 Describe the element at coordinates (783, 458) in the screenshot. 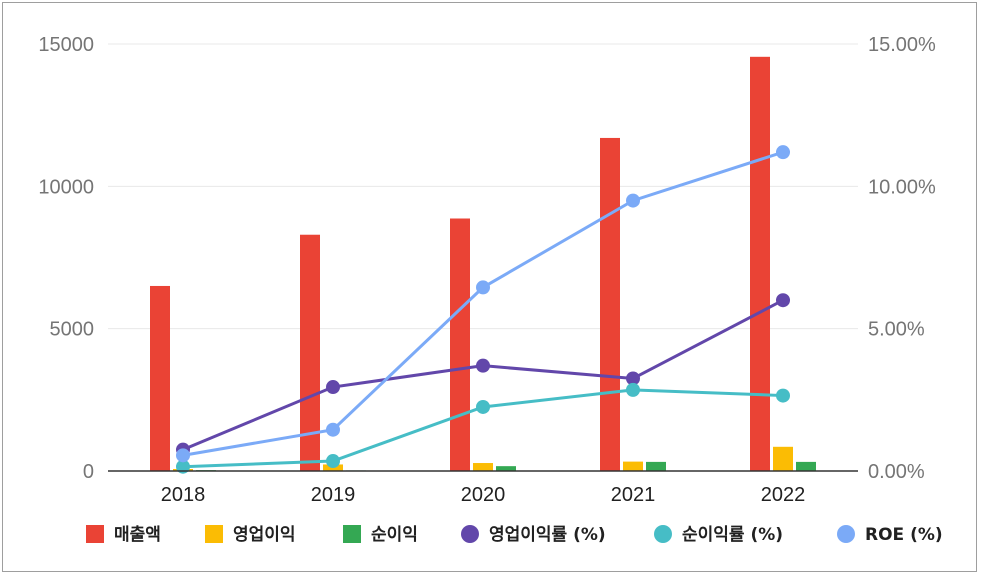

I see `bar-영업이익-2022` at that location.